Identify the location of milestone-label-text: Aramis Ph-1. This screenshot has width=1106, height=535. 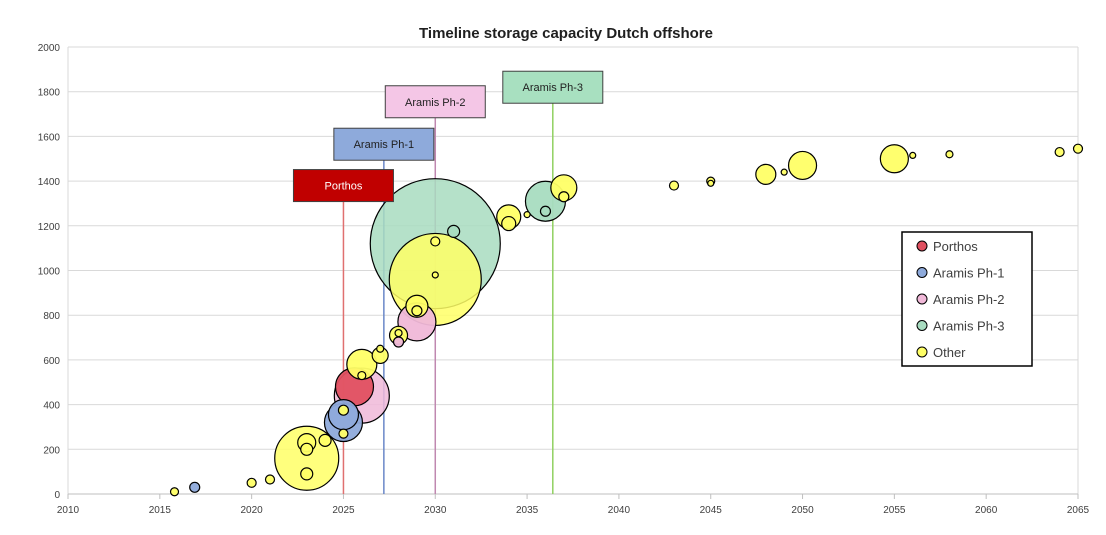
(384, 145).